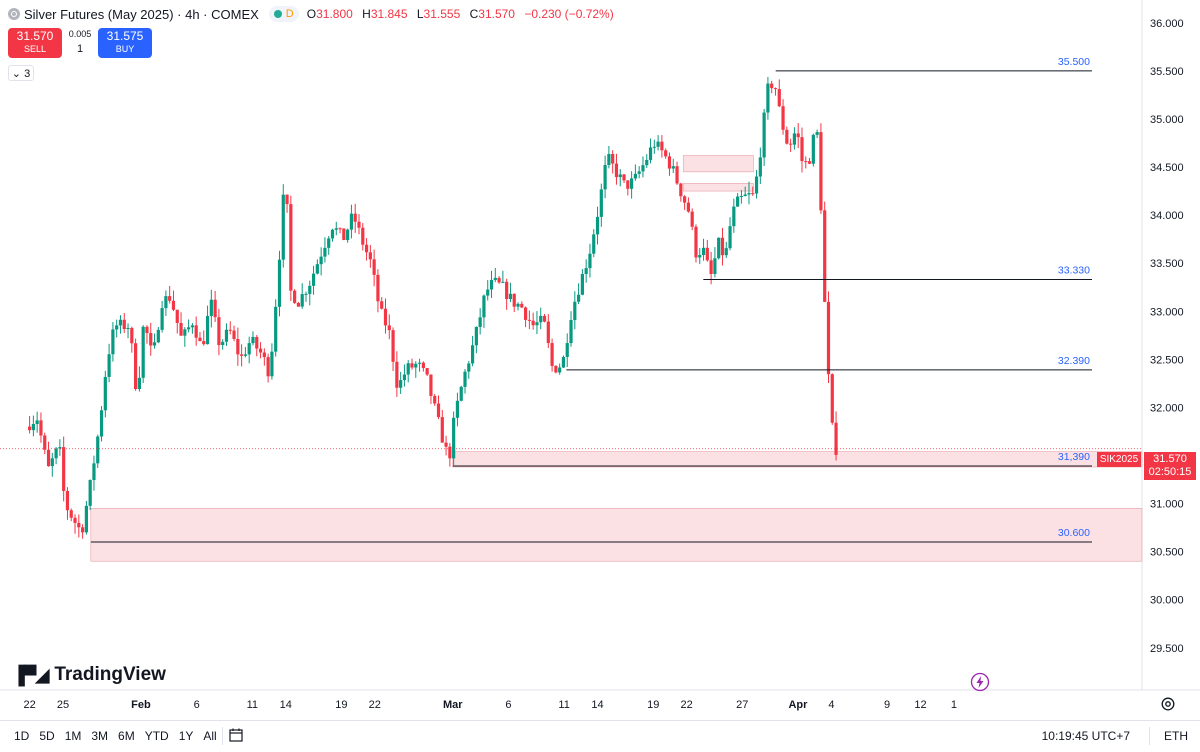 This screenshot has width=1200, height=752. I want to click on range-1m: 1M, so click(73, 736).